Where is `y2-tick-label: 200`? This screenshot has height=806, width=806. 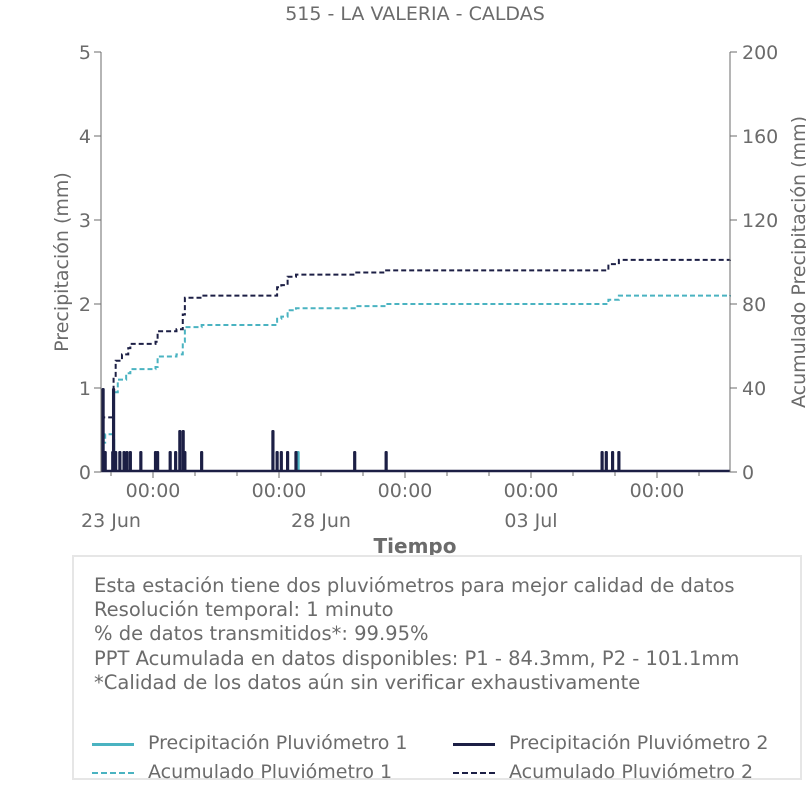
y2-tick-label: 200 is located at coordinates (760, 53).